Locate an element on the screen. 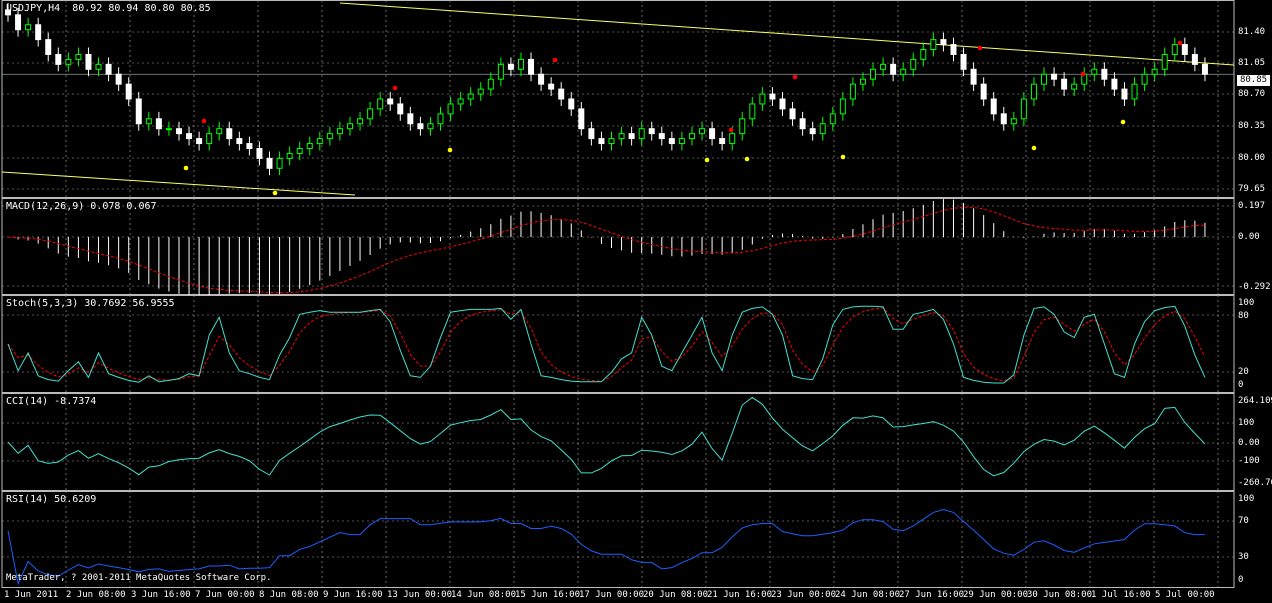 The height and width of the screenshot is (603, 1272). price-ylabel: 81.40 is located at coordinates (1252, 32).